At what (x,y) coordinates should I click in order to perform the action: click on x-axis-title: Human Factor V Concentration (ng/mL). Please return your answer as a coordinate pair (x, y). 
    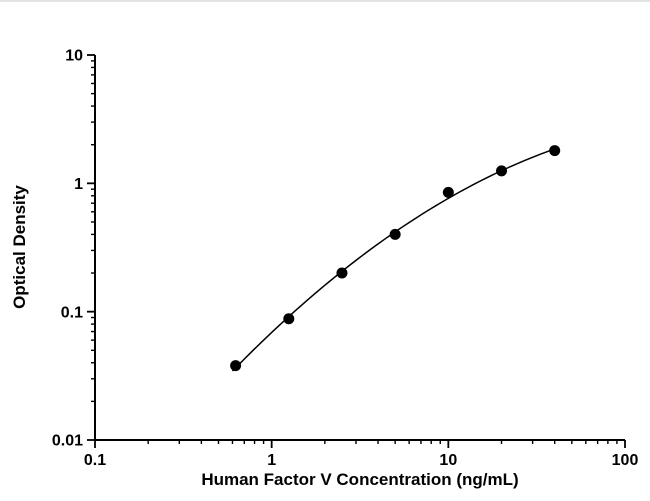
    Looking at the image, I should click on (360, 479).